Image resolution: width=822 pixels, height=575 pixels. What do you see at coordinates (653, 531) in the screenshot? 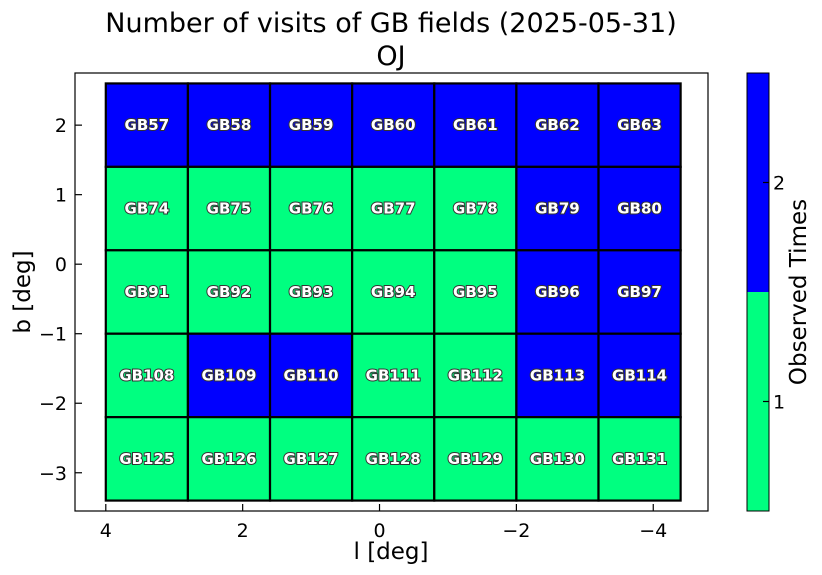
I see `x-tick-label: −4` at bounding box center [653, 531].